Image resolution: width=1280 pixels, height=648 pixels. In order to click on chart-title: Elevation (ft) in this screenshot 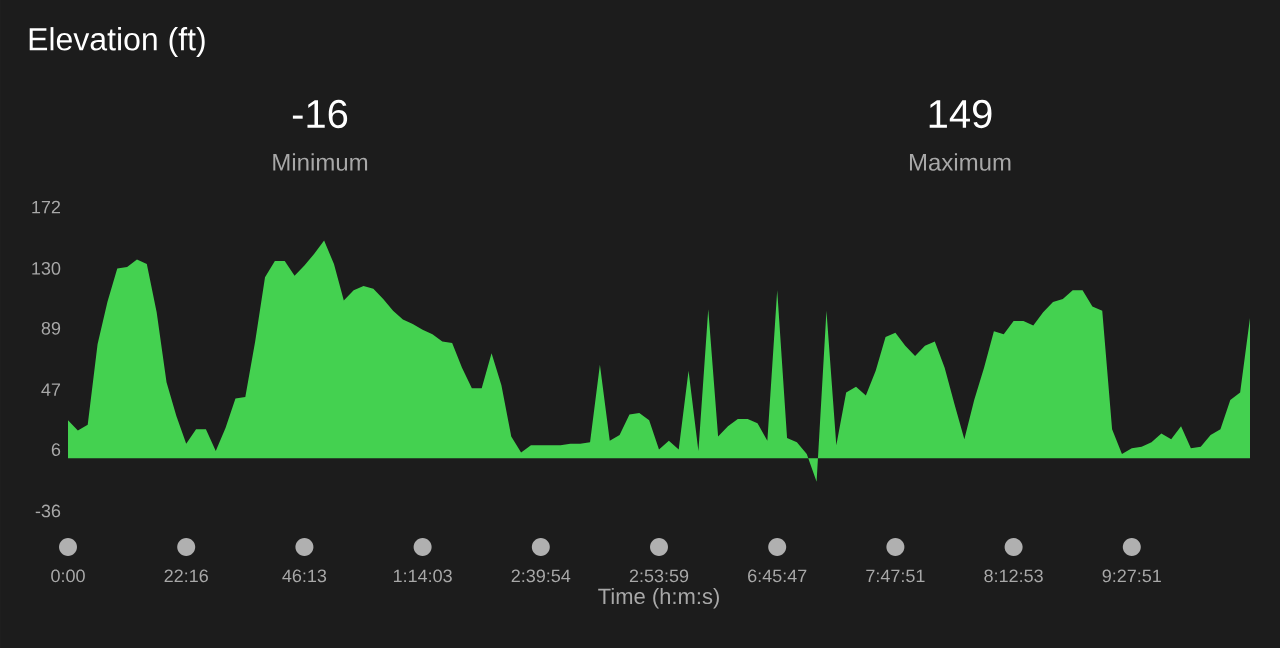, I will do `click(117, 42)`.